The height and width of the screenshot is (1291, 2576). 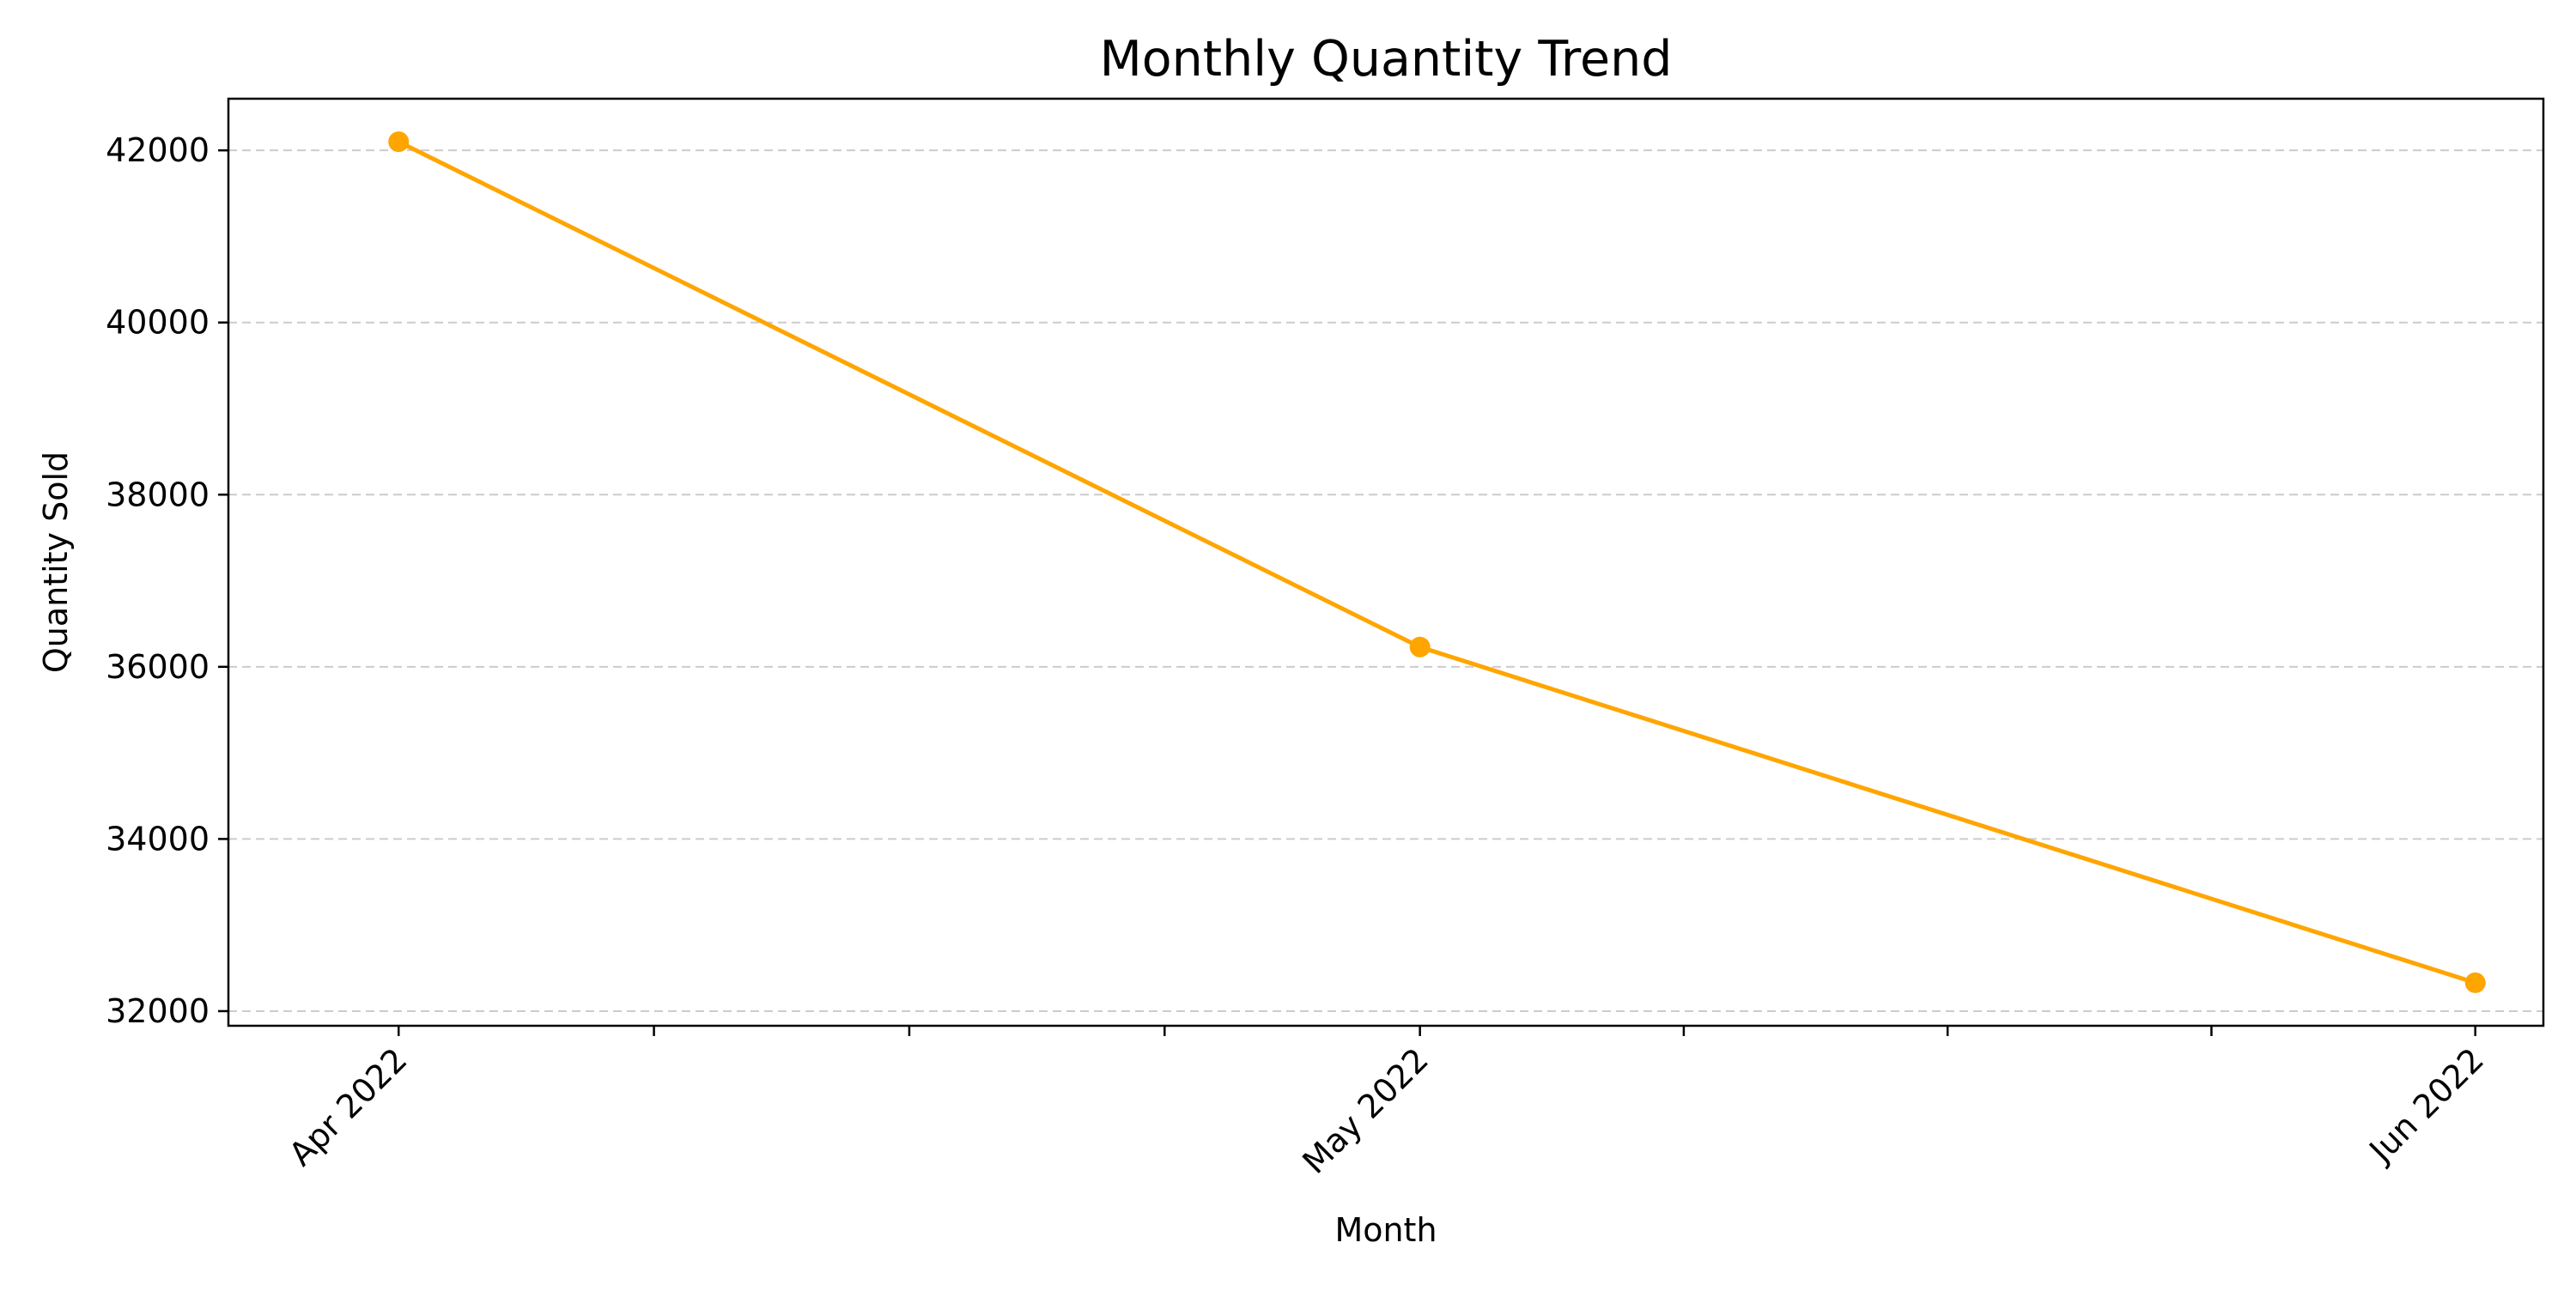 I want to click on y-axis: 32000 34000 36000 38000 40000 42000, so click(x=167, y=581).